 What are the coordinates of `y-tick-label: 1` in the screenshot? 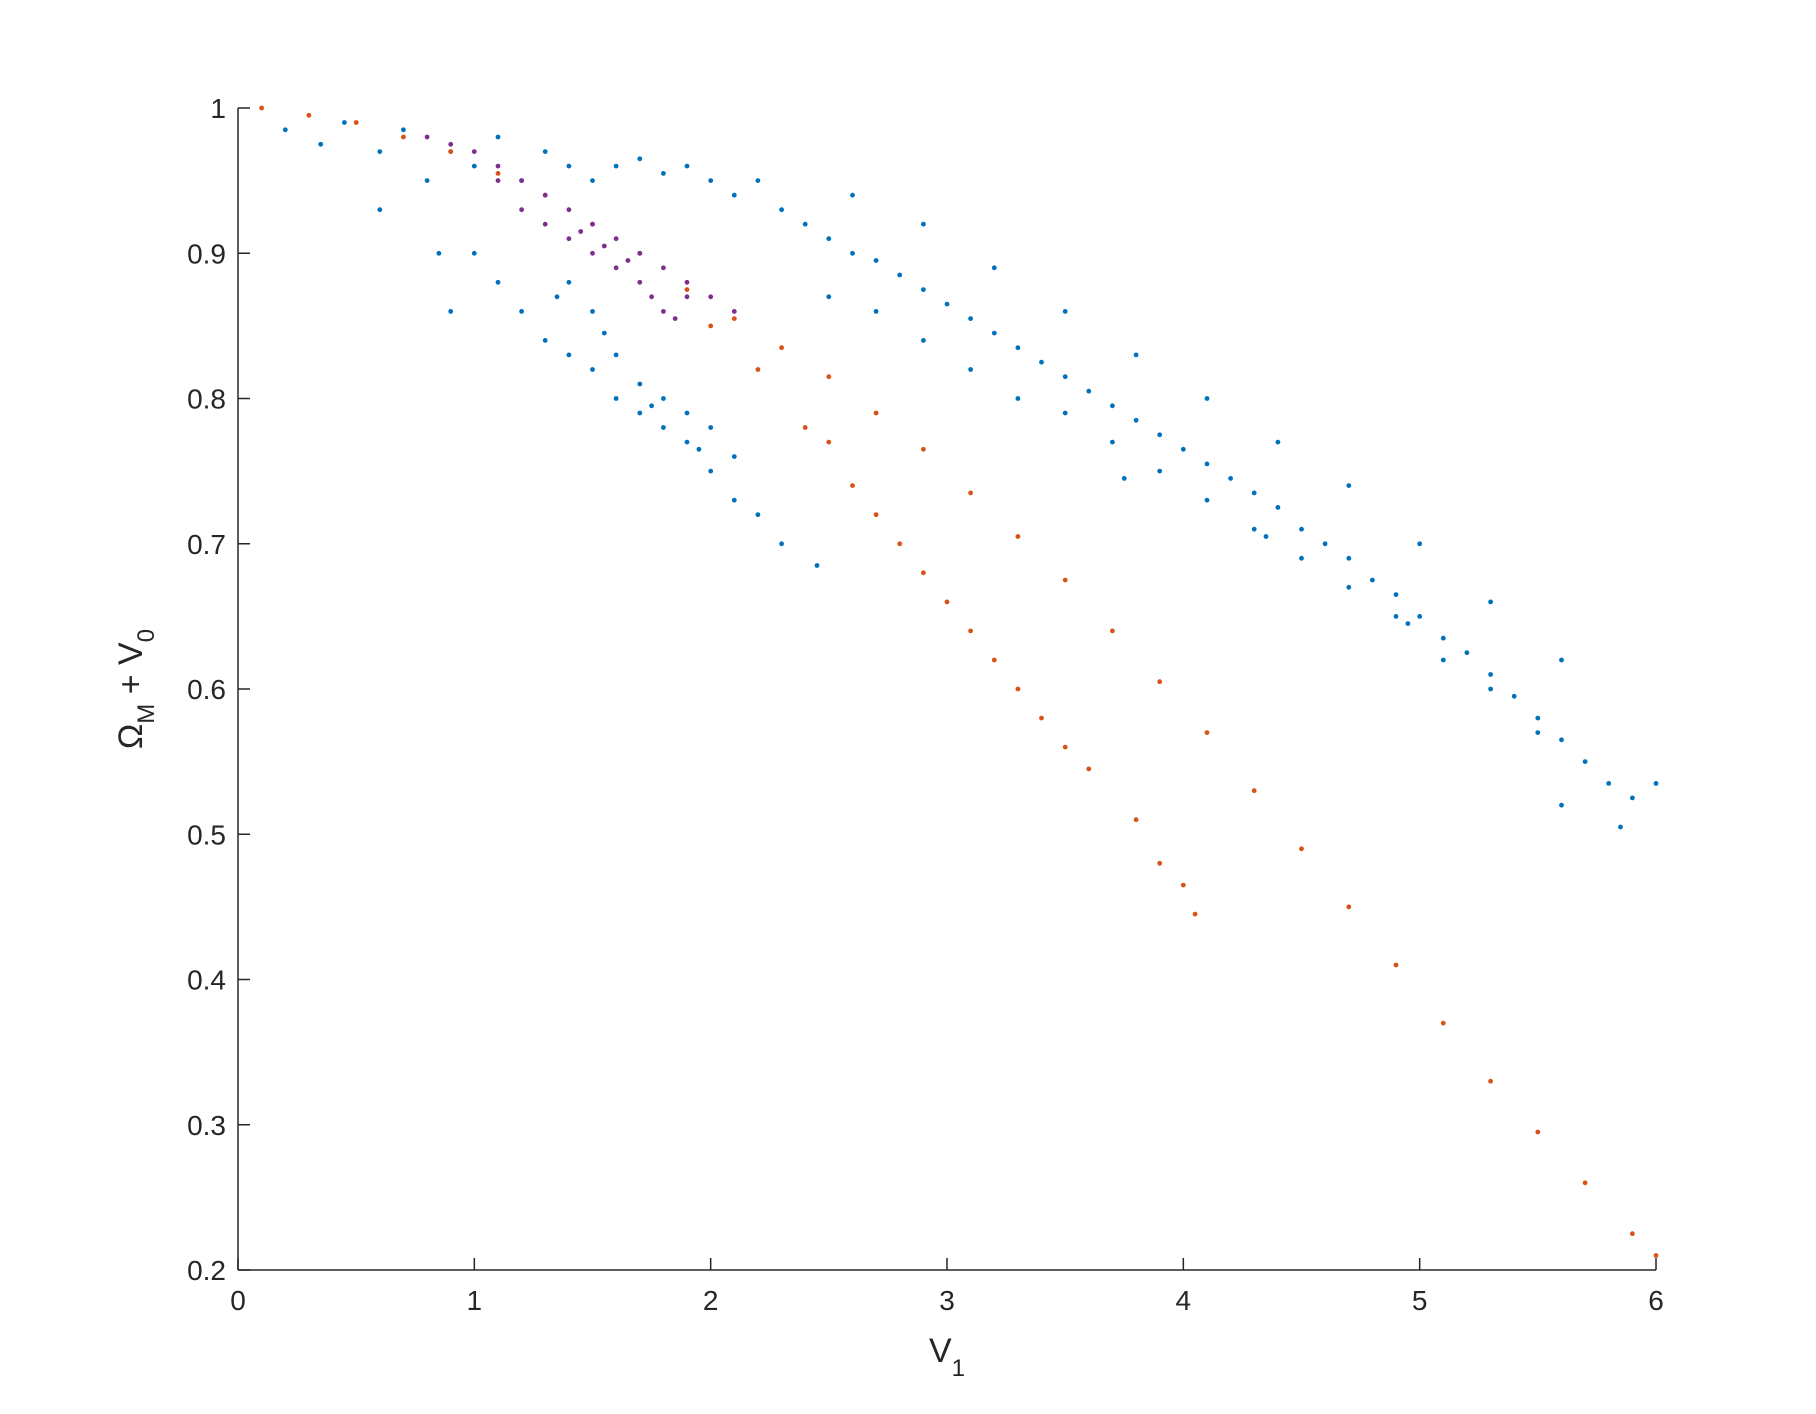 It's located at (218, 108).